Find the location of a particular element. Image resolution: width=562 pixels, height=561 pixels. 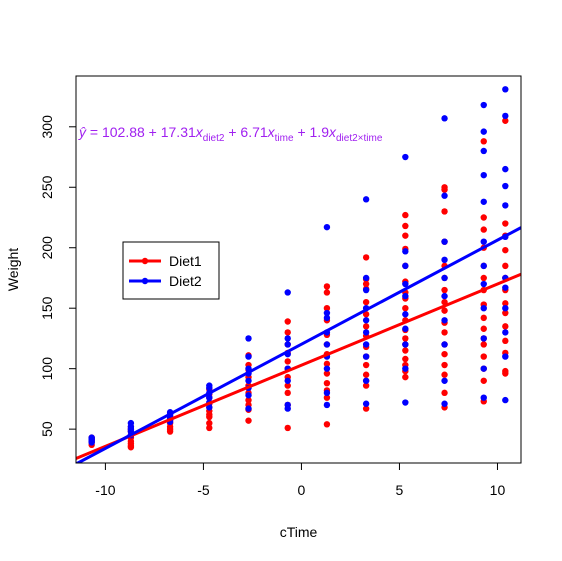

equation-part: x is located at coordinates (271, 132).